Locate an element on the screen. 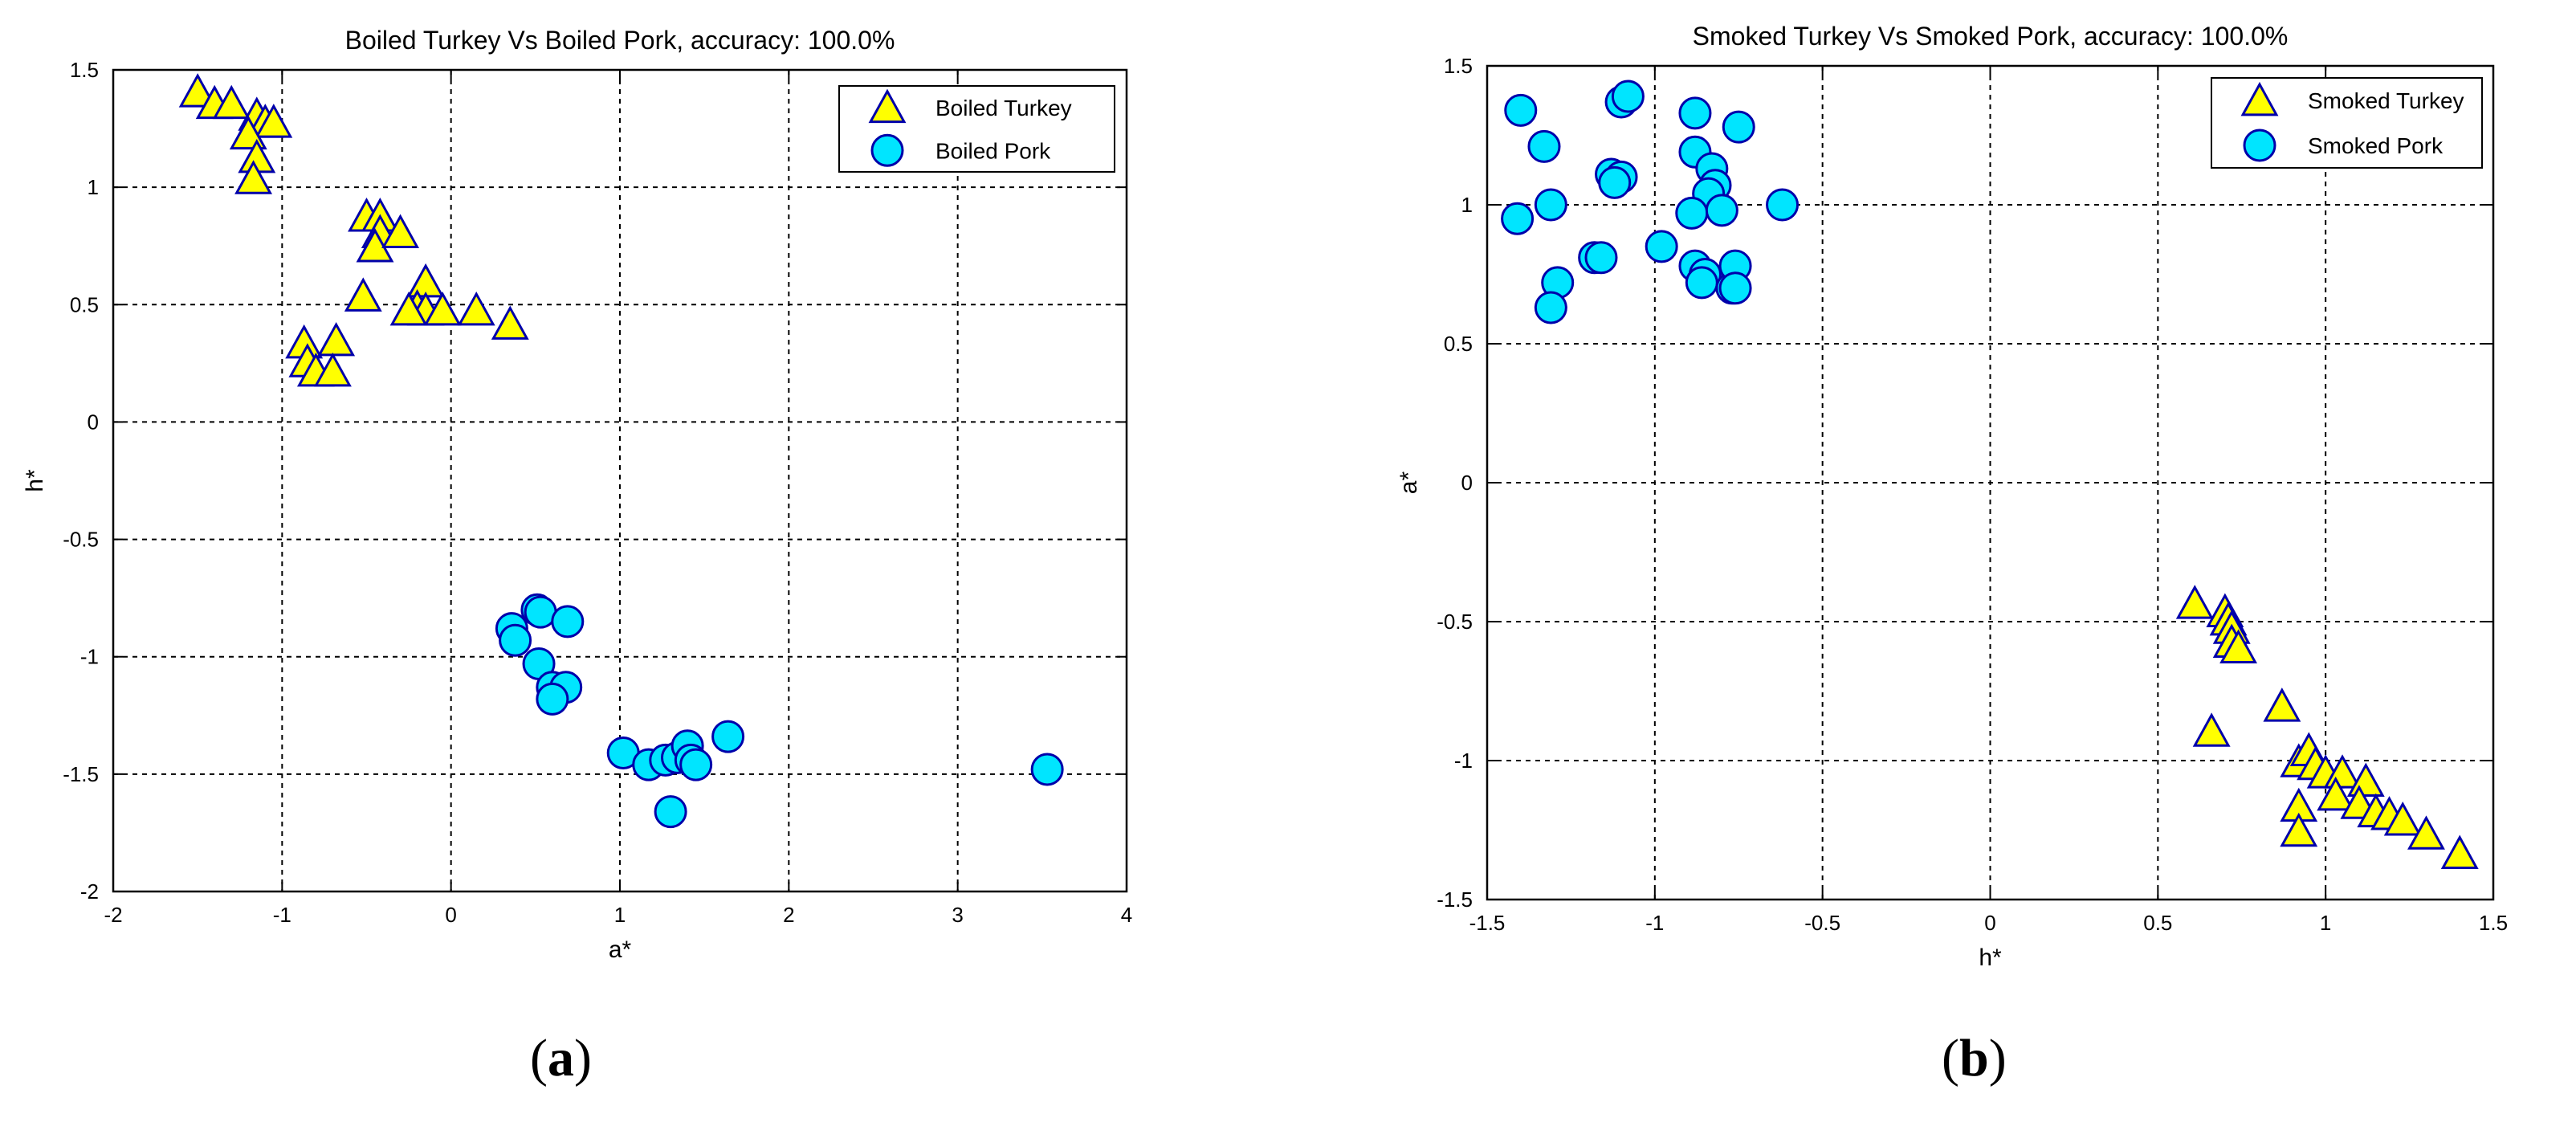  x-tick-label: -1.5 is located at coordinates (1487, 923).